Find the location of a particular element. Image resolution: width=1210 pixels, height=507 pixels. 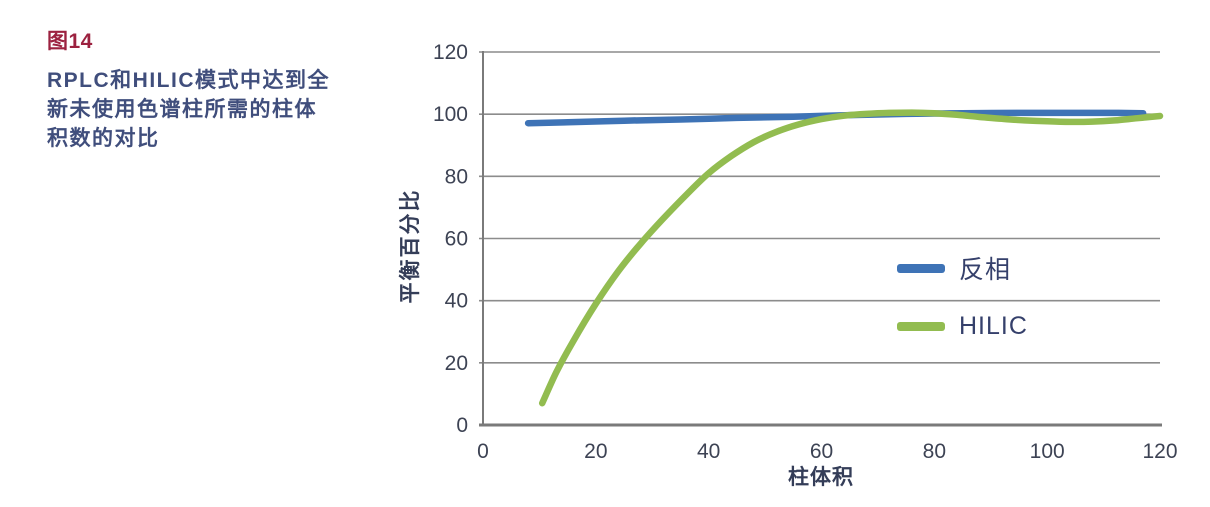

legend-label-hilic: HILIC is located at coordinates (993, 325).